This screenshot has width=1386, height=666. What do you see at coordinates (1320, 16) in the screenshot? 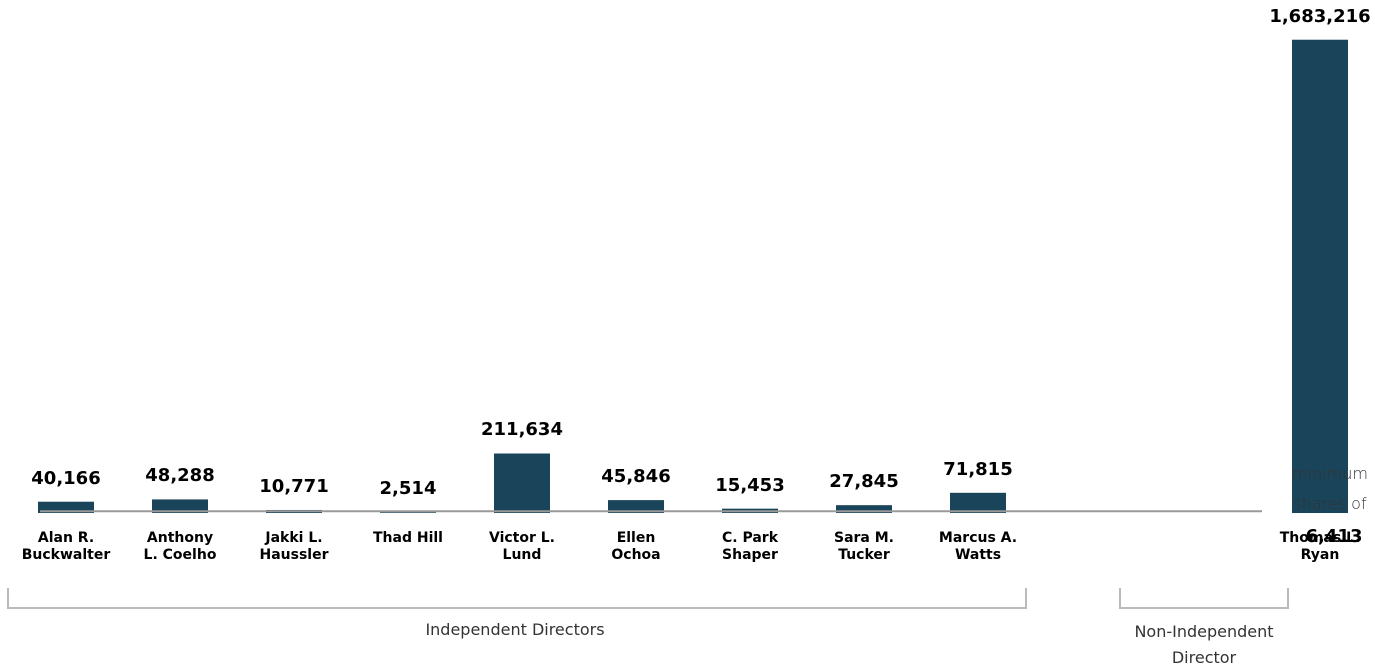
I see `value-label: 1,683,216` at bounding box center [1320, 16].